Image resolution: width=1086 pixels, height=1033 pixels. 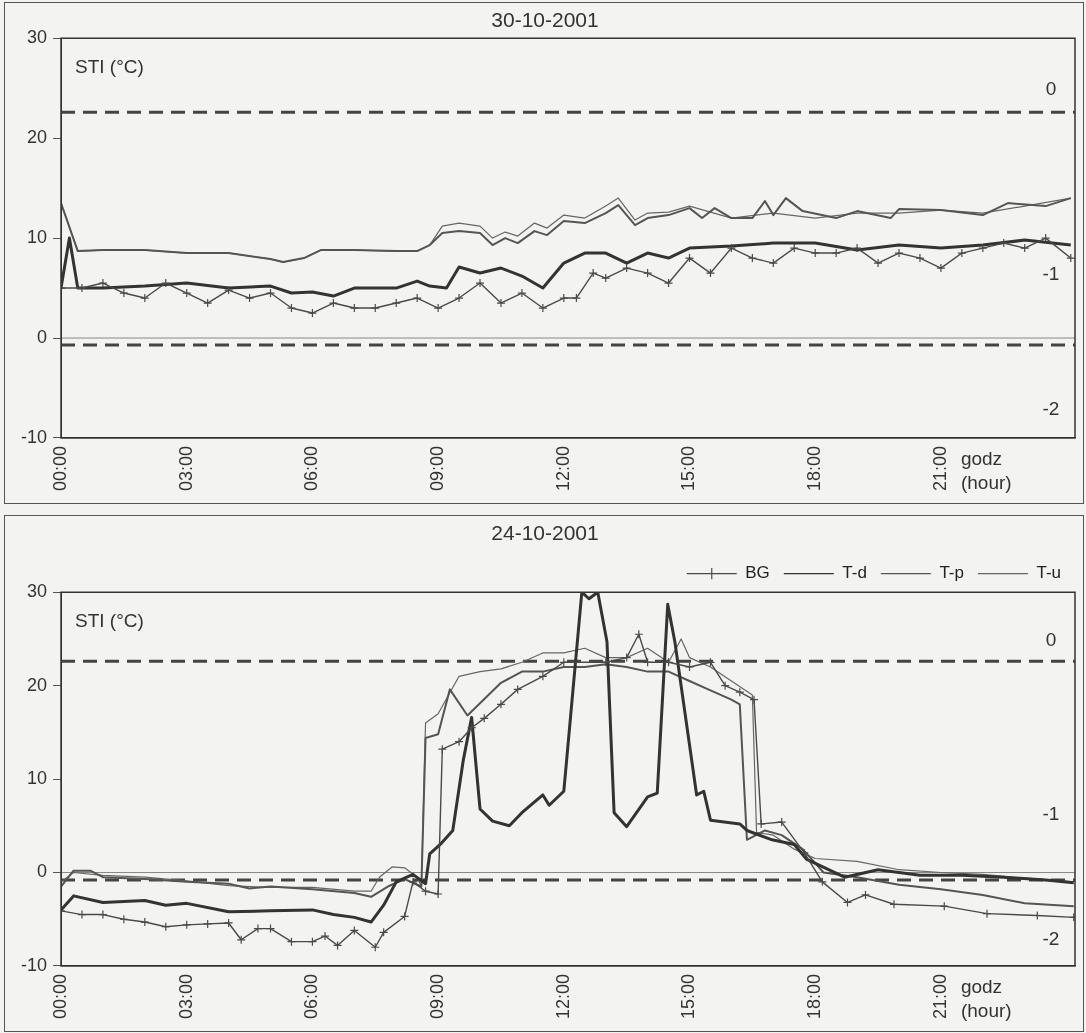 I want to click on legend-label: T-p, so click(x=951, y=573).